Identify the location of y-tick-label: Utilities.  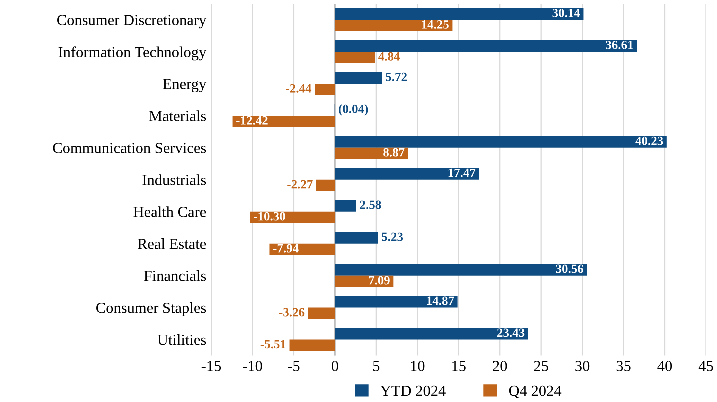
(182, 340).